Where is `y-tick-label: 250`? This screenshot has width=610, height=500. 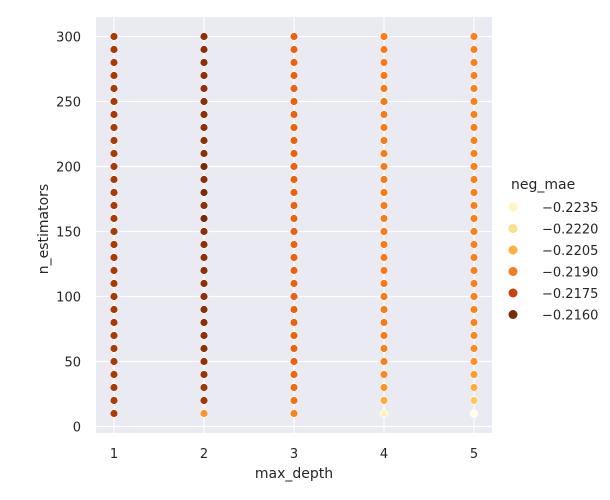
y-tick-label: 250 is located at coordinates (68, 103).